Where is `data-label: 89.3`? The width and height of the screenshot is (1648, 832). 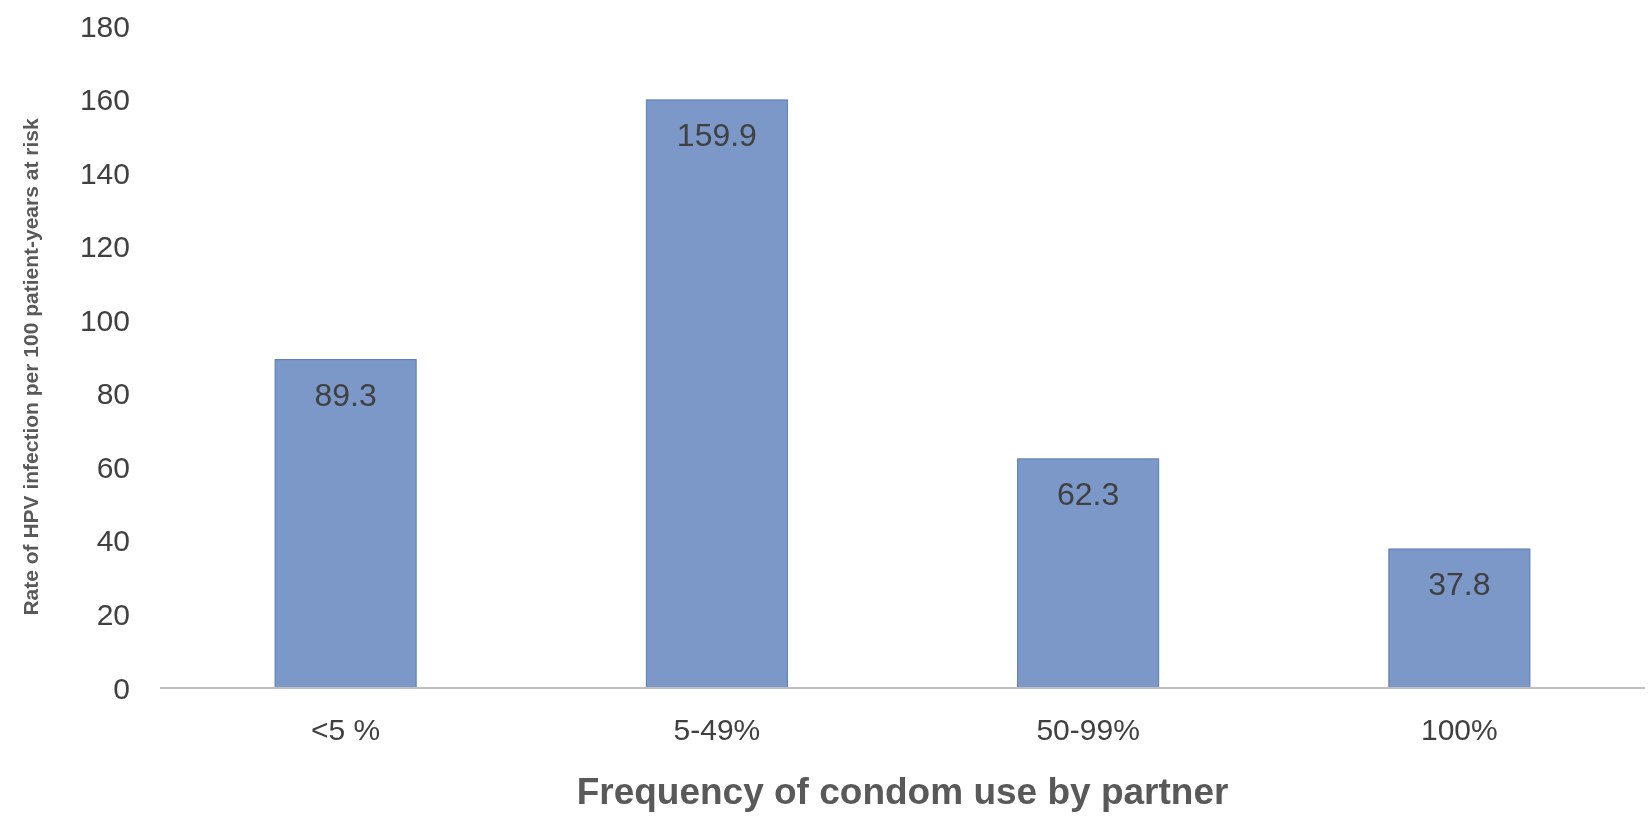 data-label: 89.3 is located at coordinates (345, 394).